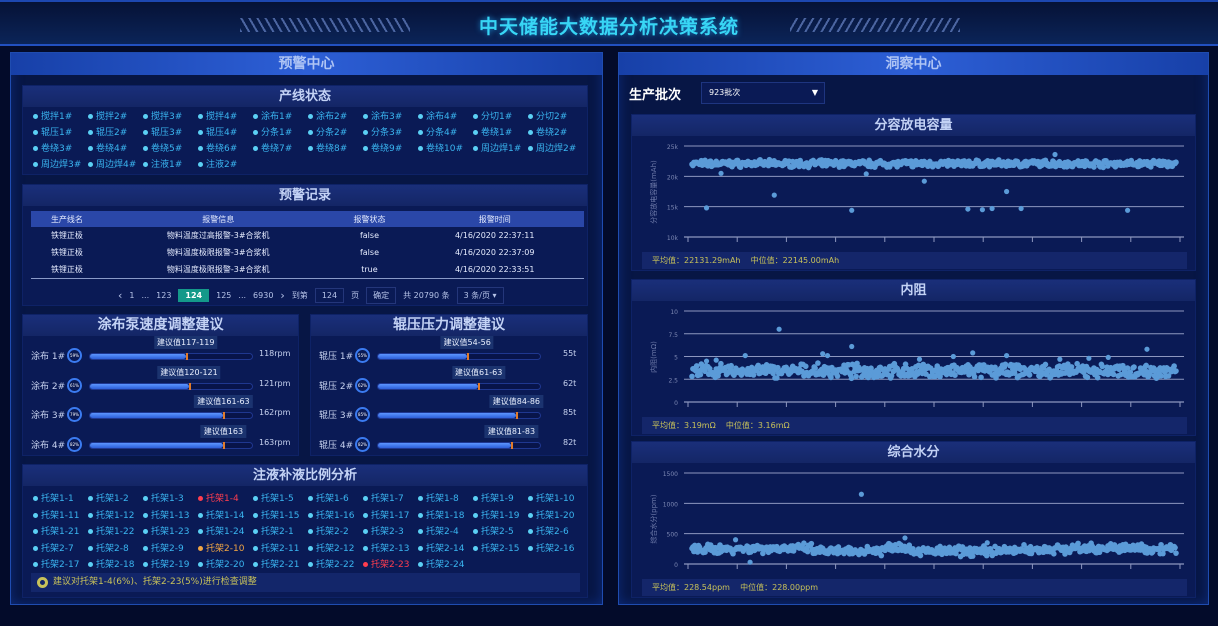  I want to click on tray-item: 托架1-4, so click(225, 500).